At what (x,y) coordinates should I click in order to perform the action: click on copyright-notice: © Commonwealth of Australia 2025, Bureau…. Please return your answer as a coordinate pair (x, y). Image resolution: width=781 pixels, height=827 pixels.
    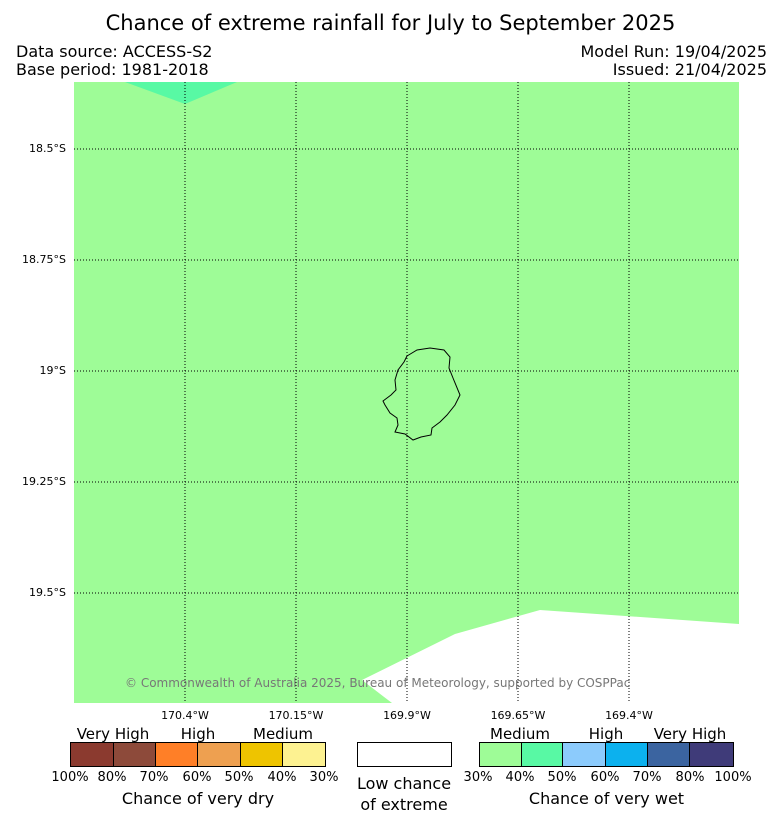
    Looking at the image, I should click on (378, 683).